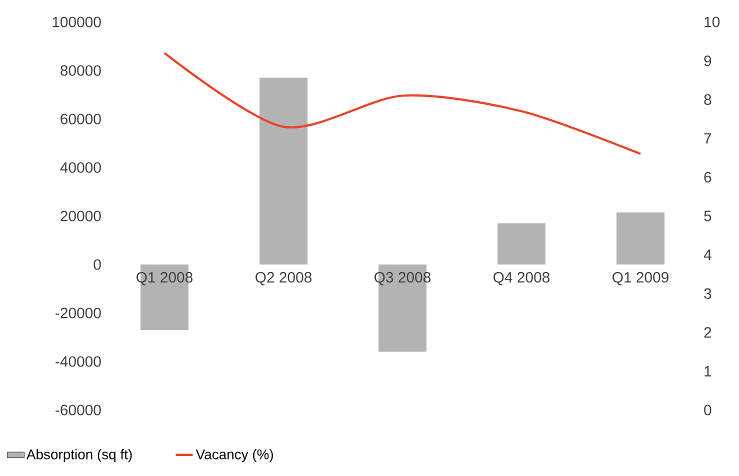 The height and width of the screenshot is (476, 739). Describe the element at coordinates (708, 371) in the screenshot. I see `y2-tick-label: 1` at that location.